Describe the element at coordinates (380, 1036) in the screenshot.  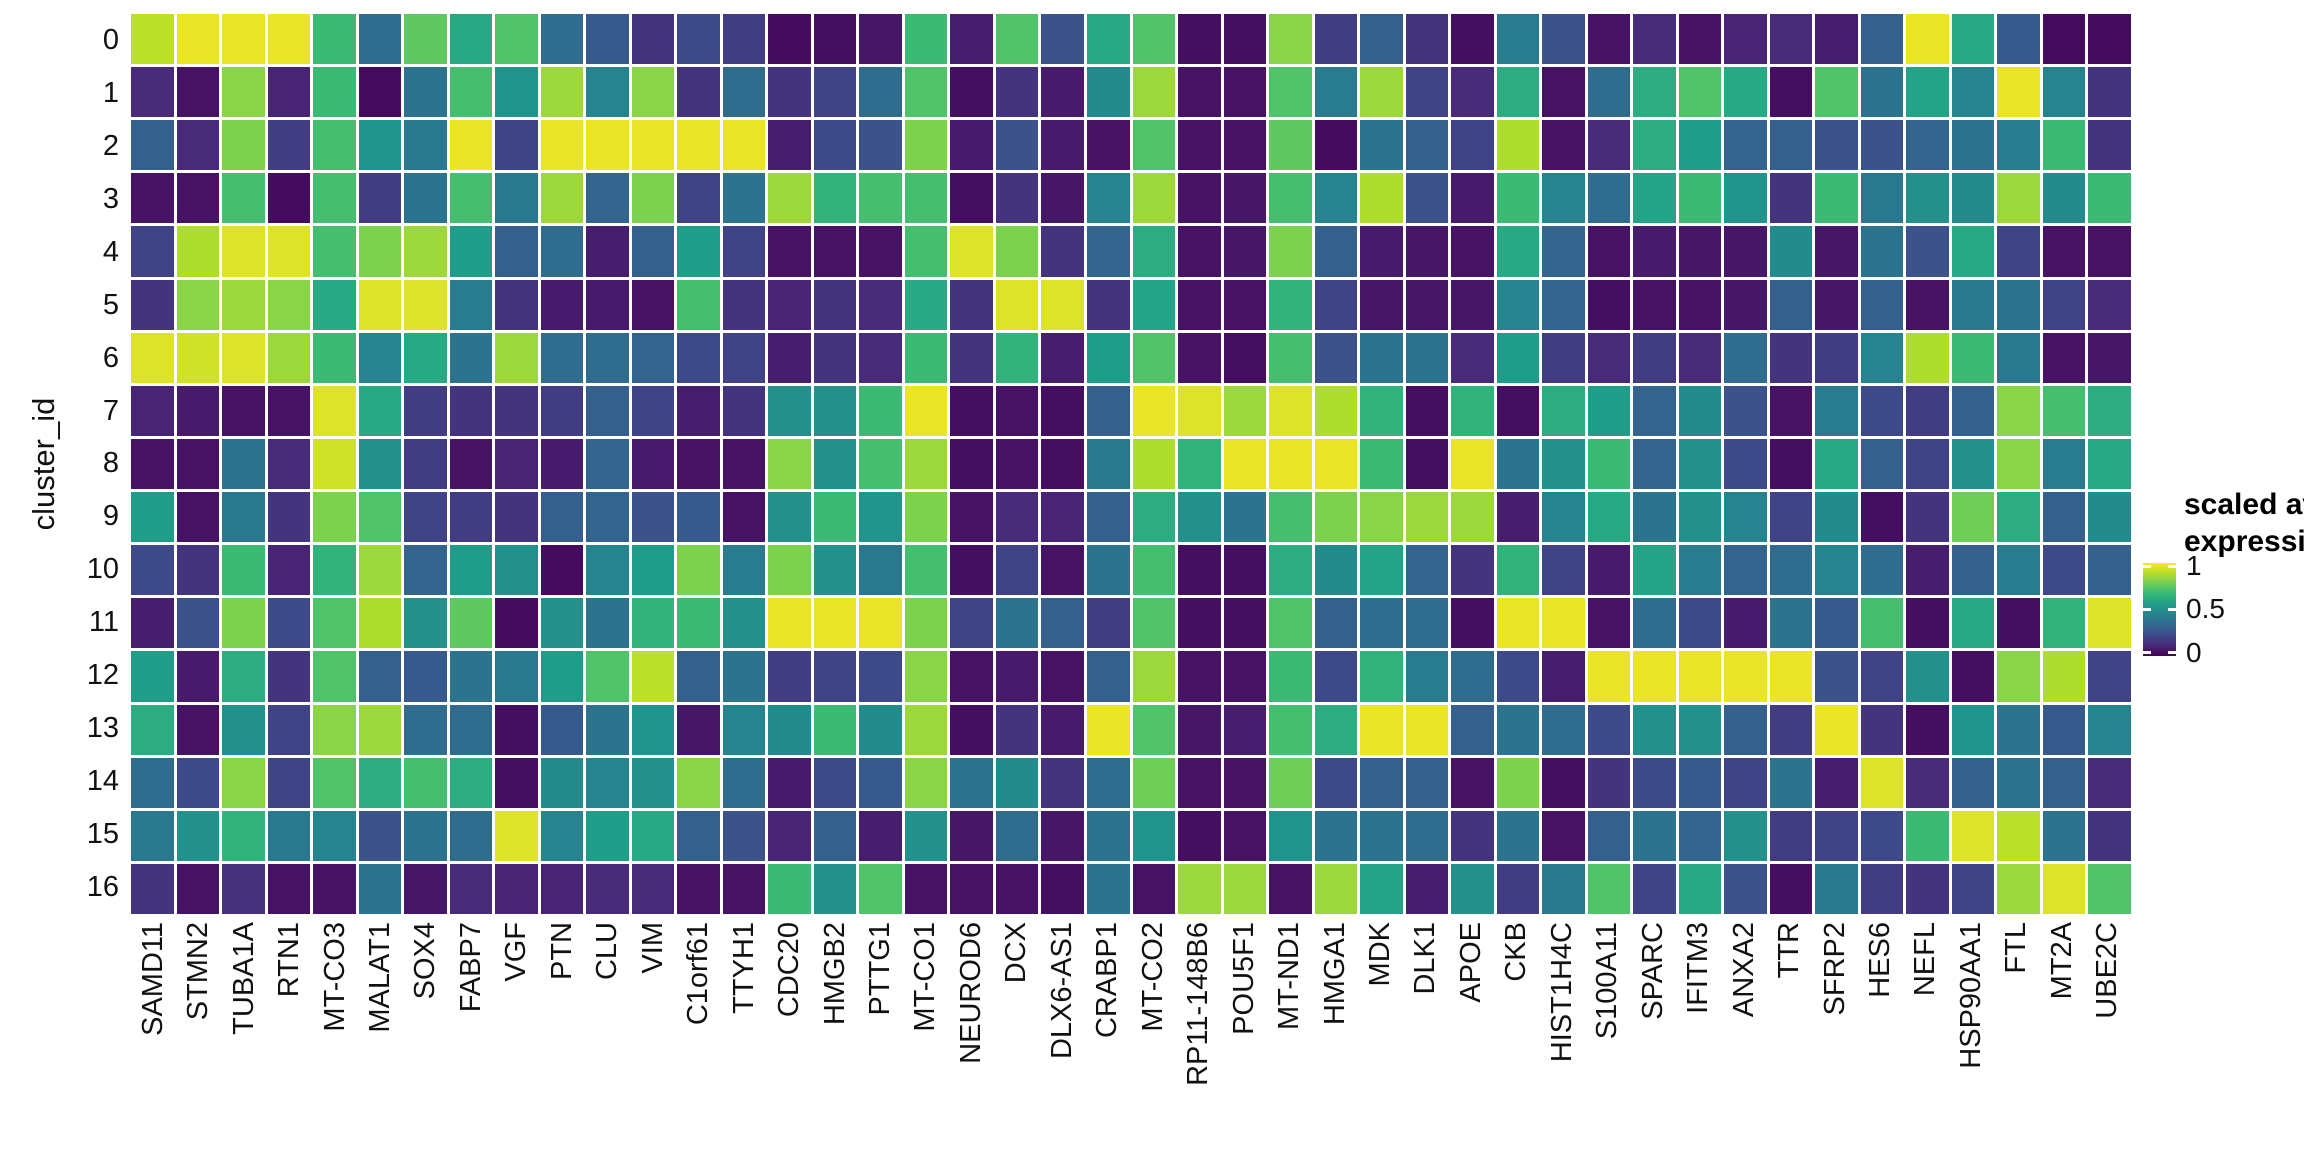
I see `x-tick-label-MALAT1: MALAT1` at that location.